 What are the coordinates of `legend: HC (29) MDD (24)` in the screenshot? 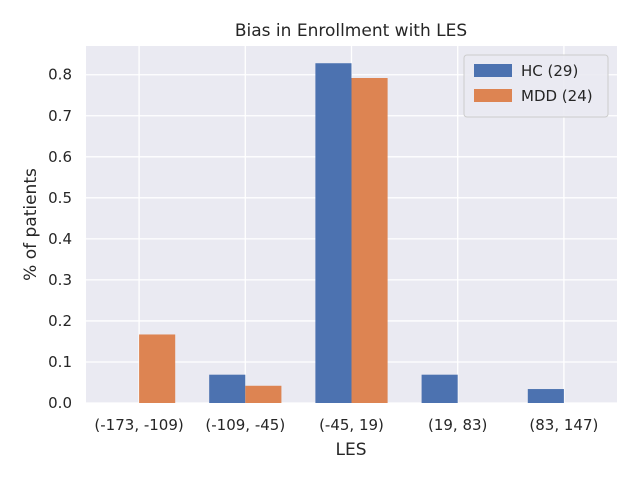 It's located at (536, 86).